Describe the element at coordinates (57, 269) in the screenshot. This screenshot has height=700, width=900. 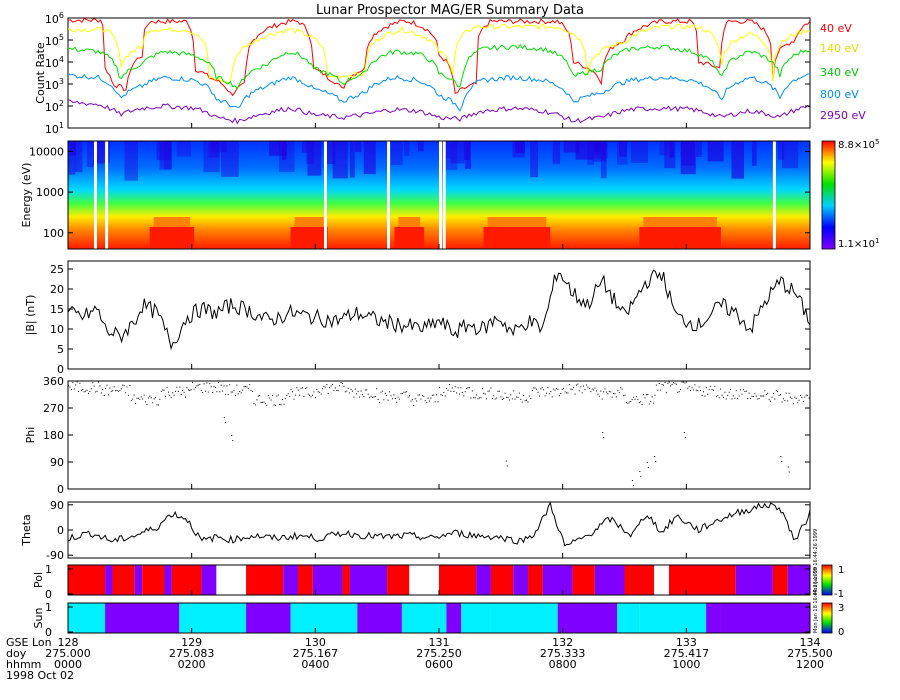
I see `b-magnitude-tick-label: 25` at that location.